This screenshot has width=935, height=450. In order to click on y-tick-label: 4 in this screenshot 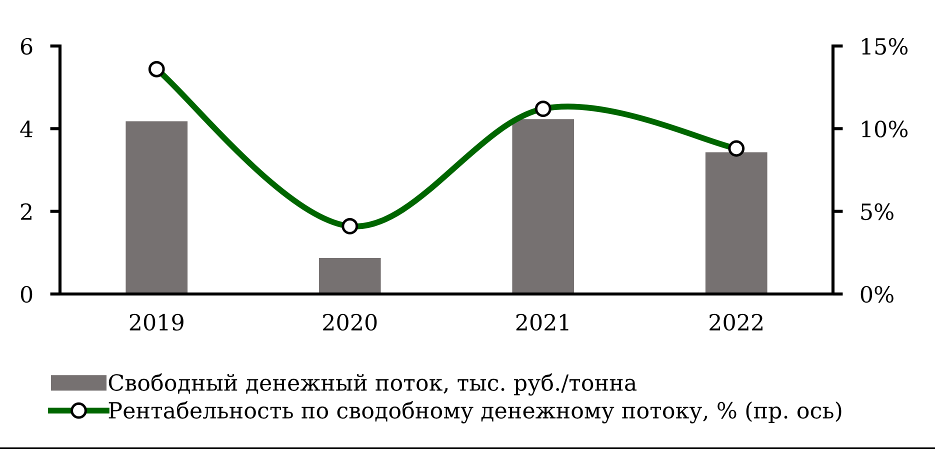, I will do `click(26, 129)`.